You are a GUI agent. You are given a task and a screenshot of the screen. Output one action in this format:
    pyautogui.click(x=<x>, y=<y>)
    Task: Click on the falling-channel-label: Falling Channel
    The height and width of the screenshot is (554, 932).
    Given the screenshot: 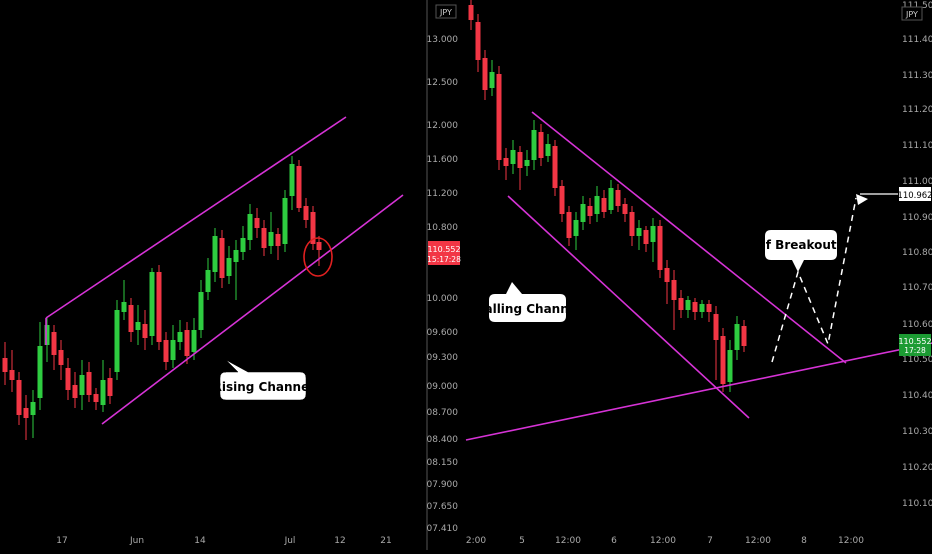 What is the action you would take?
    pyautogui.click(x=529, y=309)
    